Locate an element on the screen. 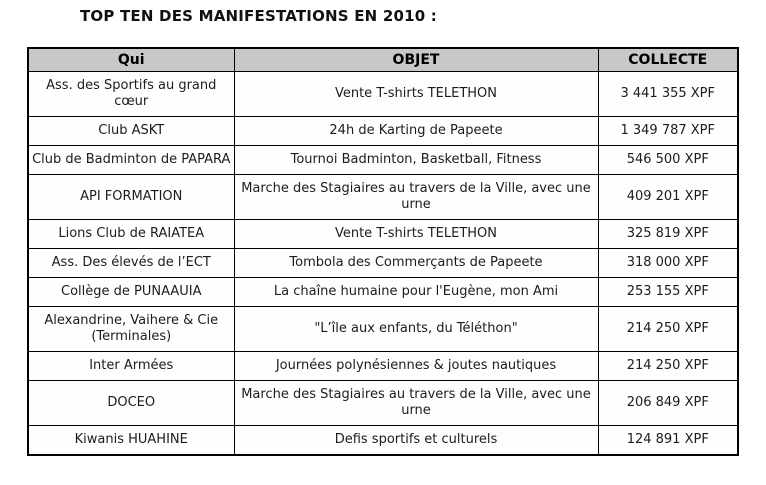 Image resolution: width=766 pixels, height=485 pixels. cell-qui: Kiwanis HUAHINE is located at coordinates (131, 440).